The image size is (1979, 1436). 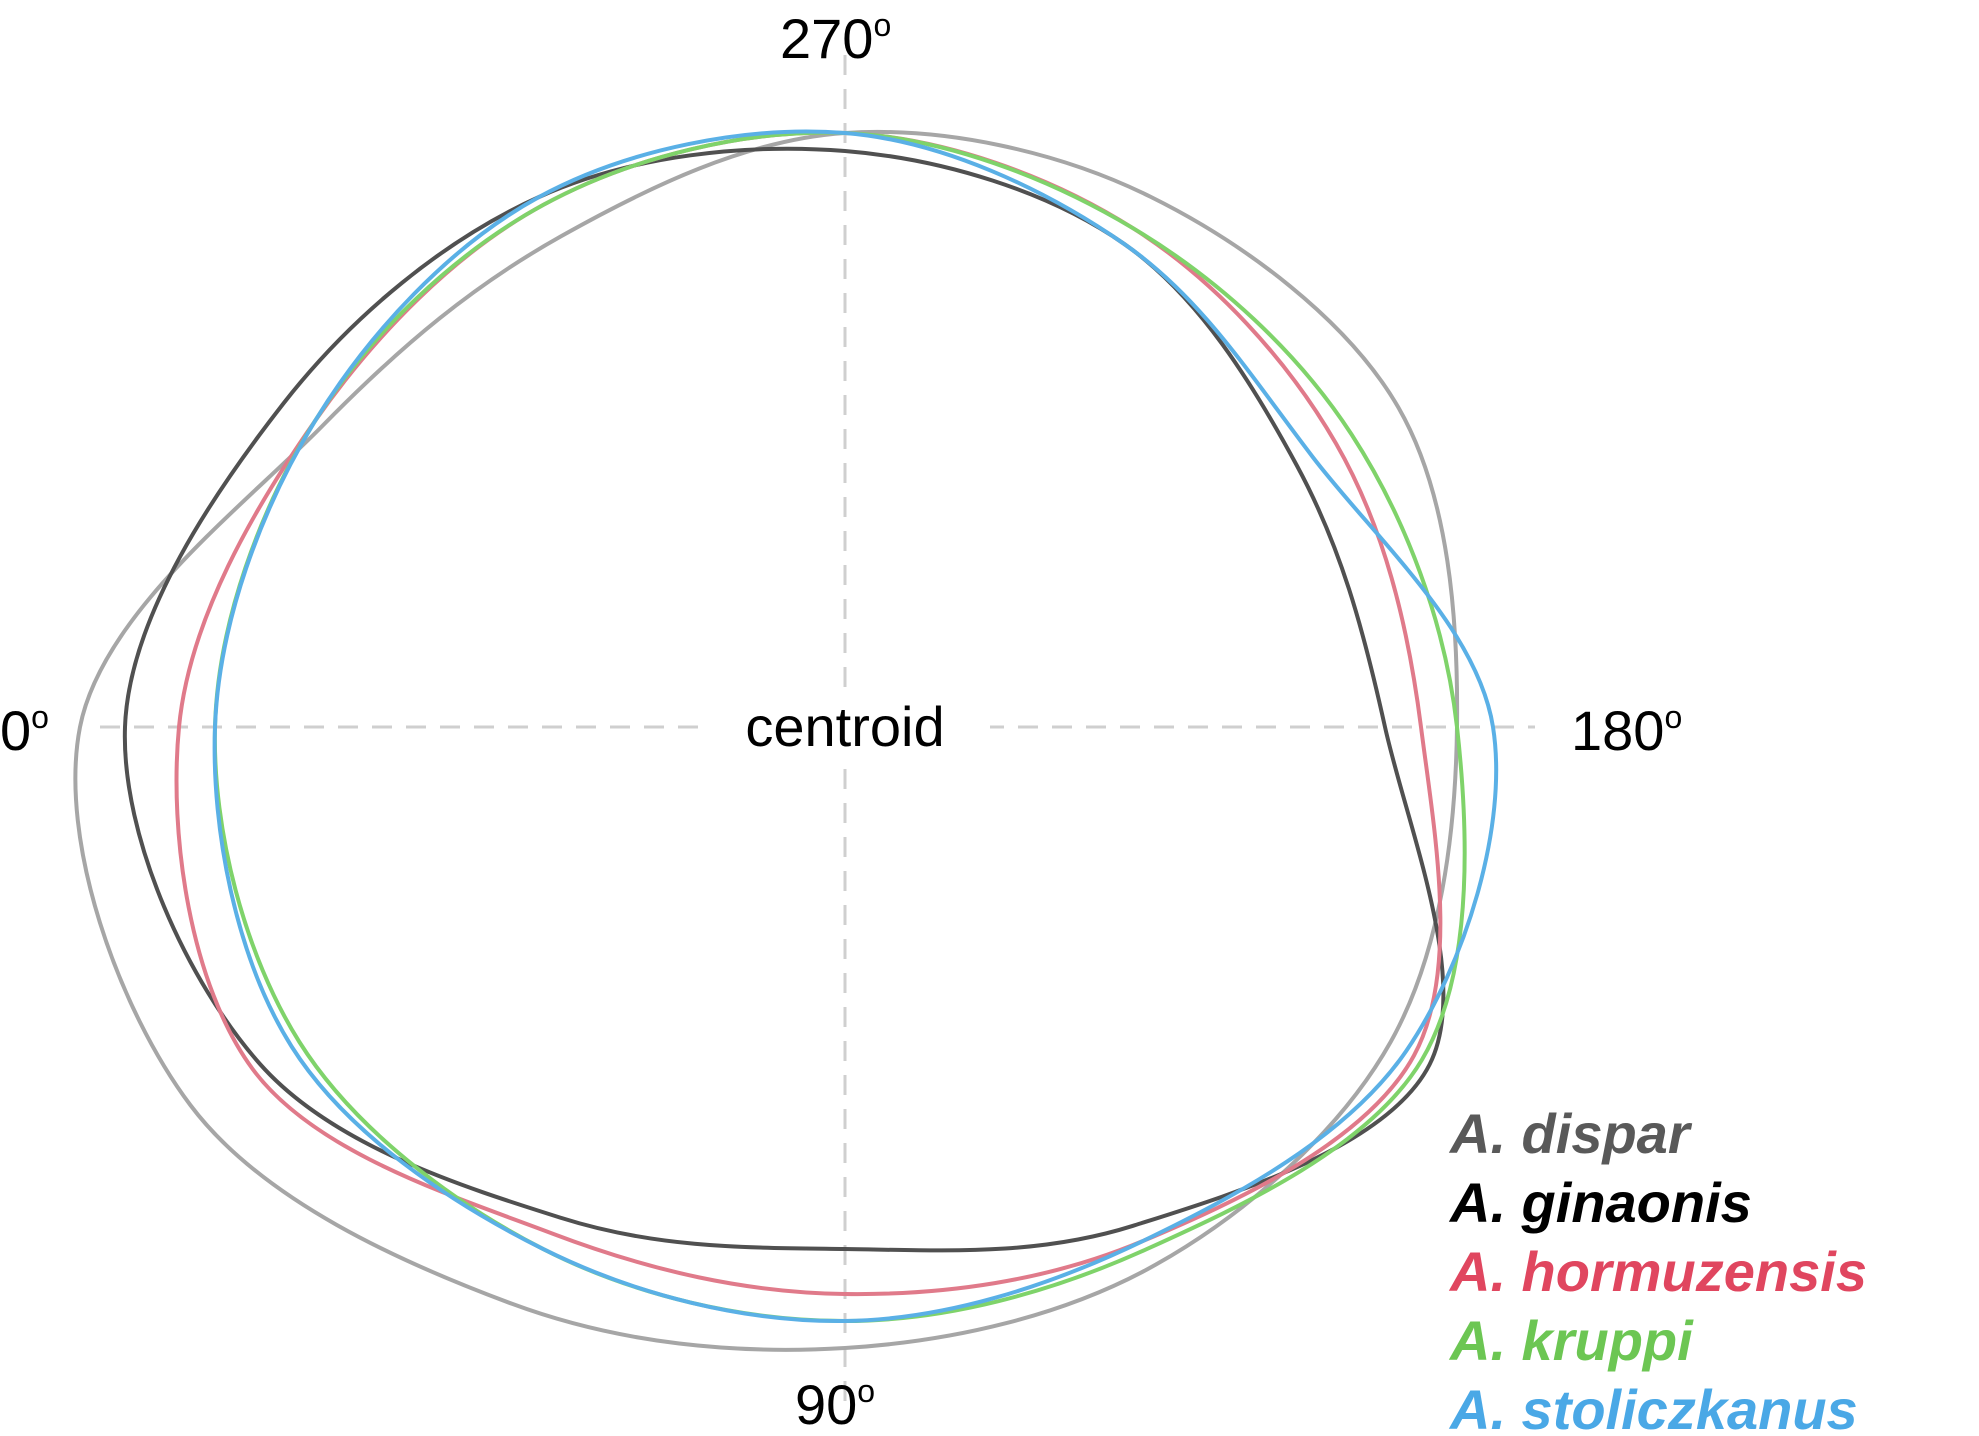 What do you see at coordinates (24, 730) in the screenshot?
I see `angle-label-0: 0o` at bounding box center [24, 730].